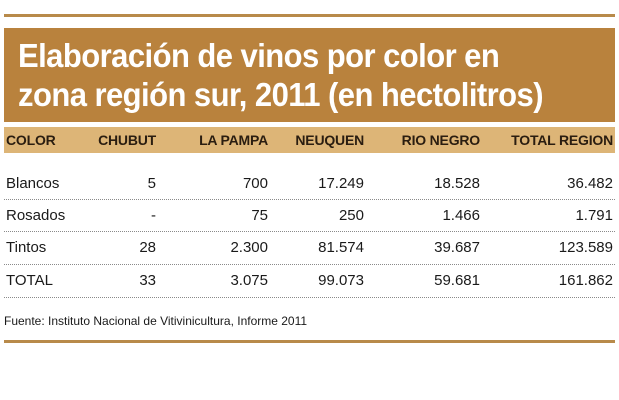 The image size is (619, 400). What do you see at coordinates (461, 215) in the screenshot?
I see `table-cell: 1.466` at bounding box center [461, 215].